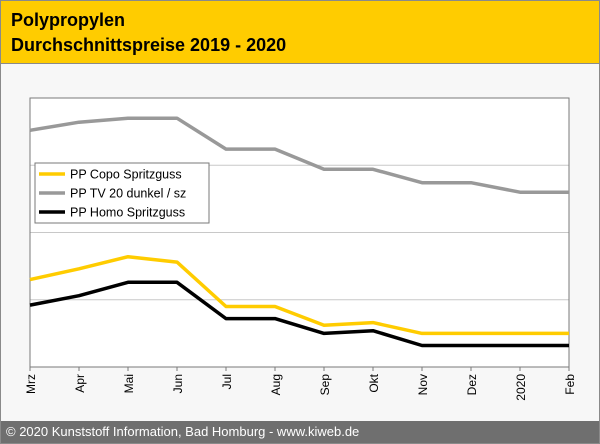  Describe the element at coordinates (570, 384) in the screenshot. I see `x-tick-label: Feb` at that location.